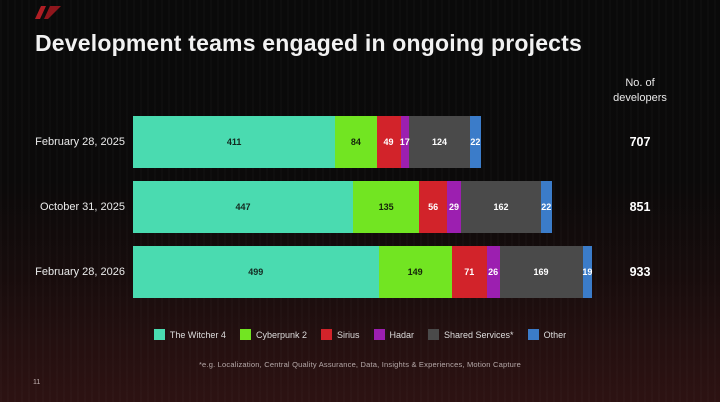 The image size is (720, 402). I want to click on developers-column-header-line2: developers, so click(640, 98).